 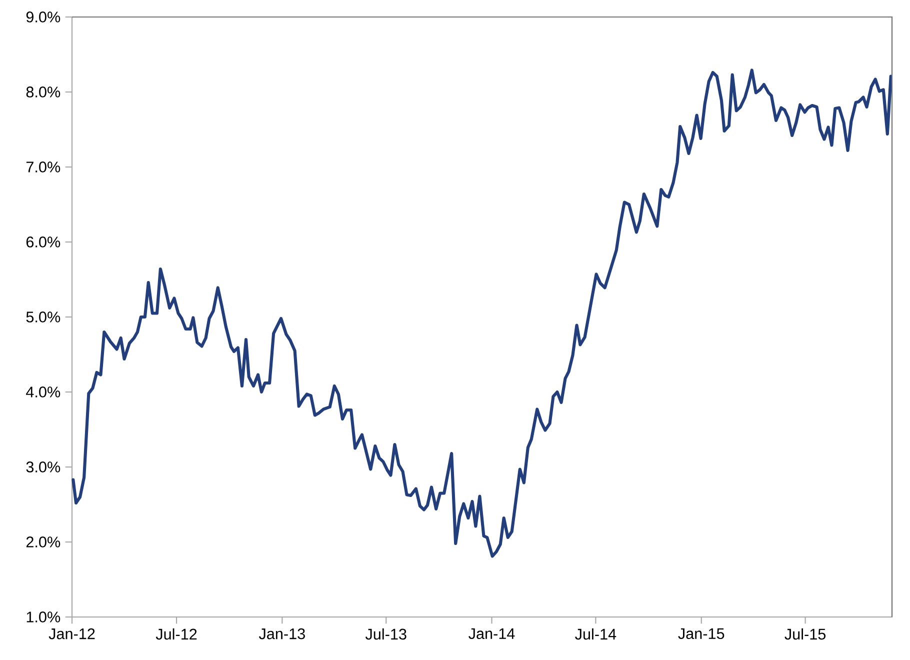 I want to click on x-tick-label: Jul-15, so click(x=805, y=634).